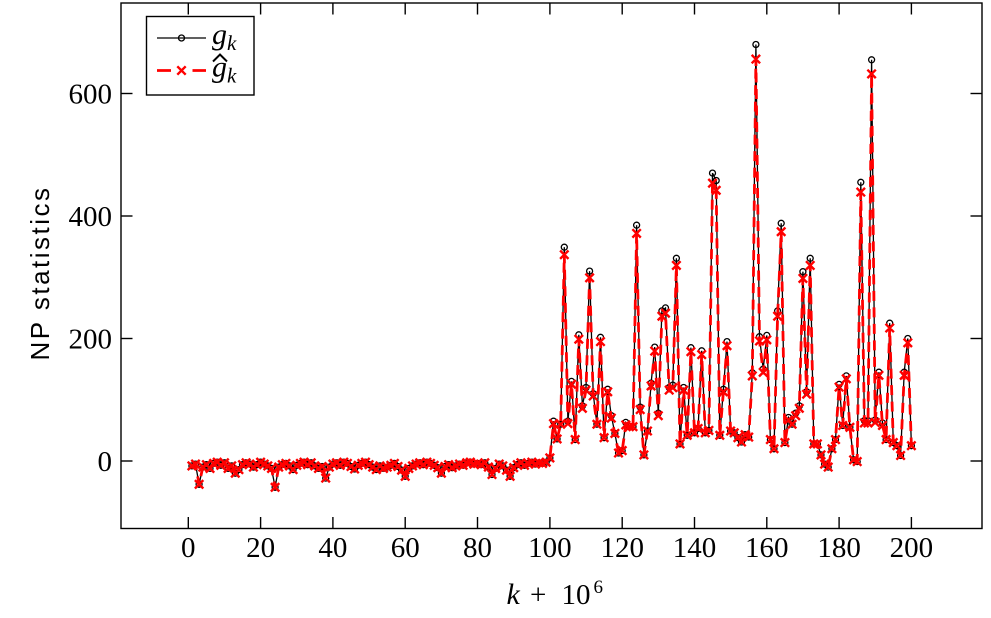 The height and width of the screenshot is (618, 991). What do you see at coordinates (91, 95) in the screenshot?
I see `svg-text: 600` at bounding box center [91, 95].